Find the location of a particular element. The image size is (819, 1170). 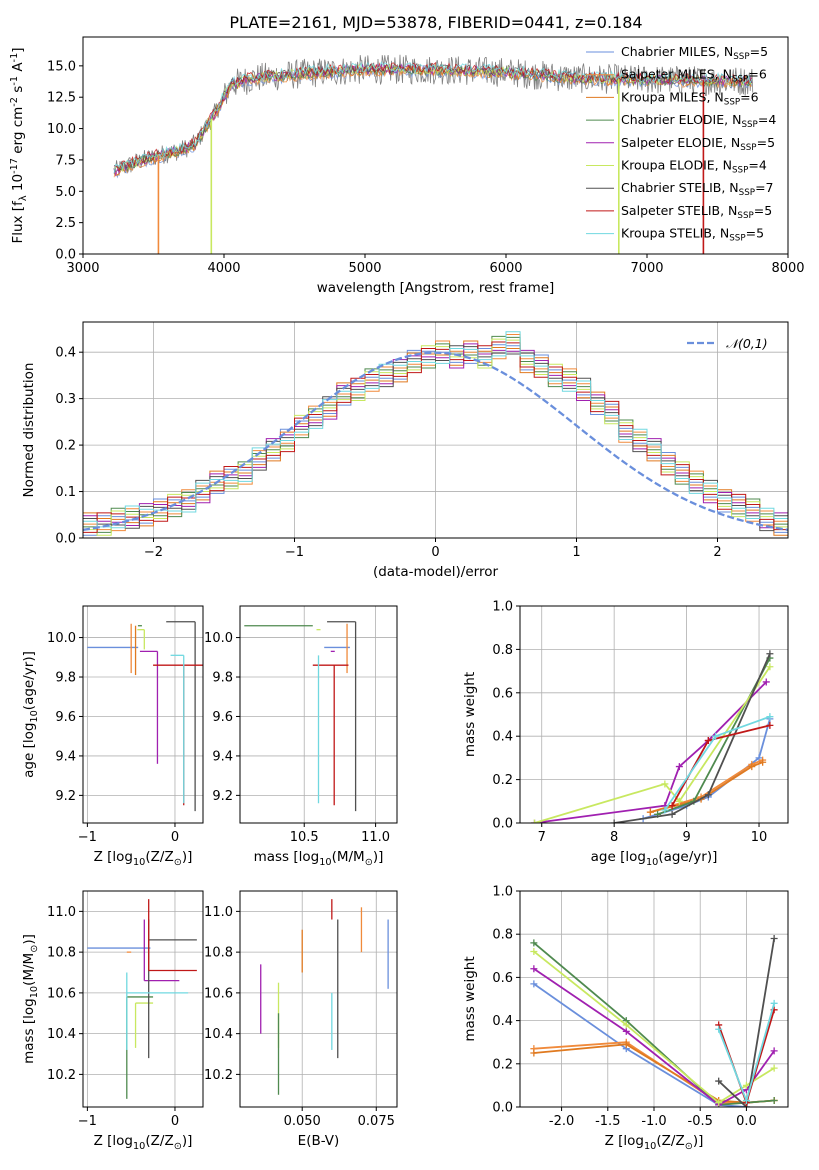

y-tick-label: 9.8 is located at coordinates (65, 678).